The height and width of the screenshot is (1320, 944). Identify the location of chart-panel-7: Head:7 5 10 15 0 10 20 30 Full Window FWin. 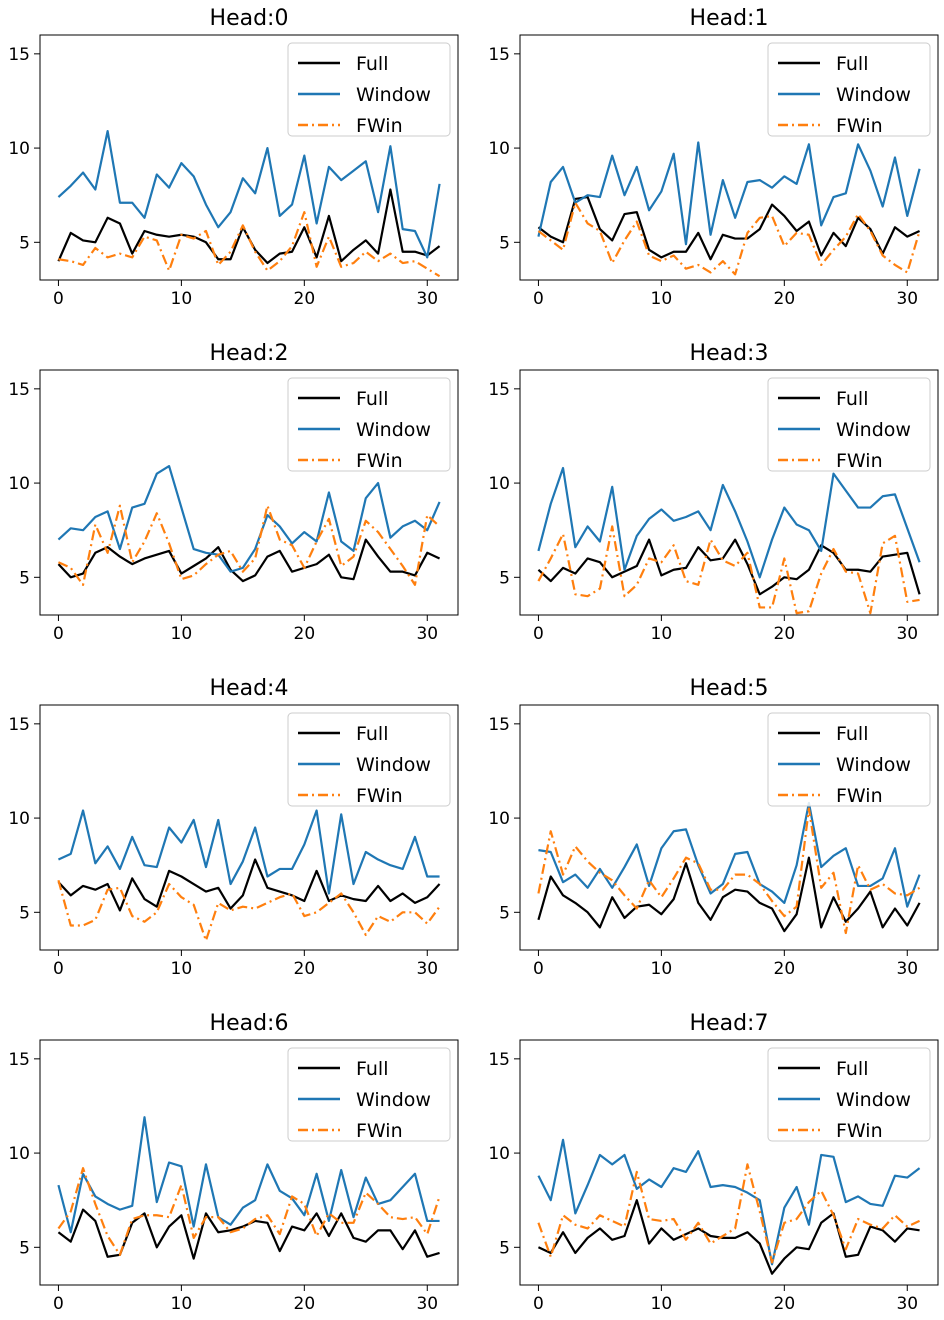
(713, 1162).